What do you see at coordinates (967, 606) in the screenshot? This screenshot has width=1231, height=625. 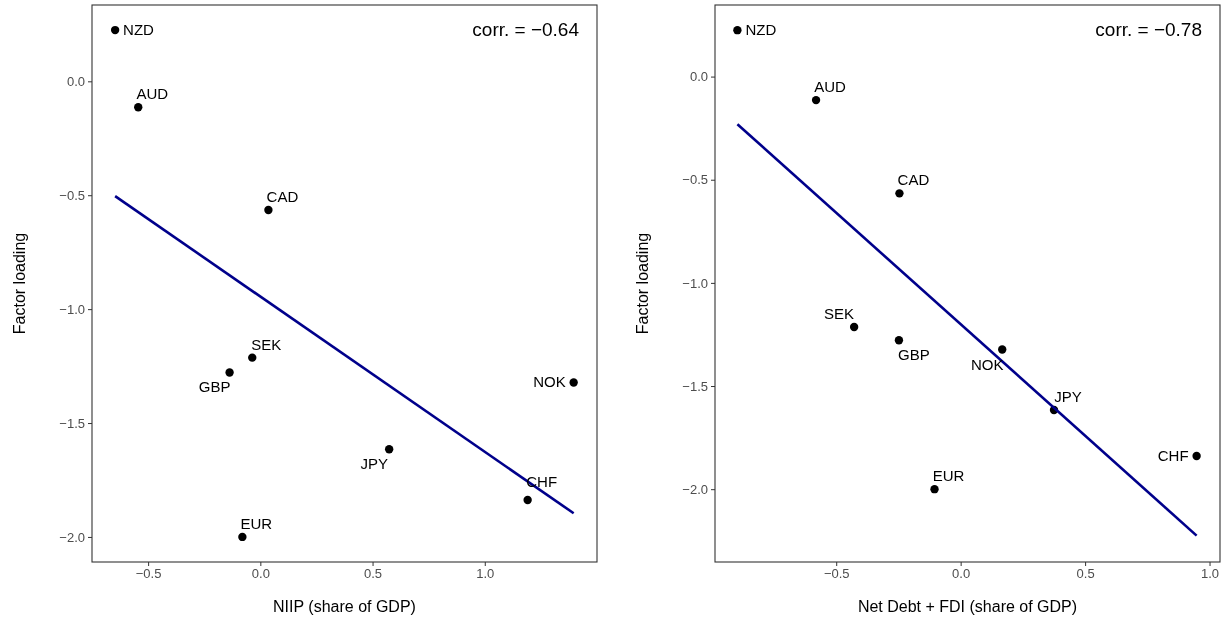 I see `x-axis-title: Net Debt + FDI (share of GDP)` at bounding box center [967, 606].